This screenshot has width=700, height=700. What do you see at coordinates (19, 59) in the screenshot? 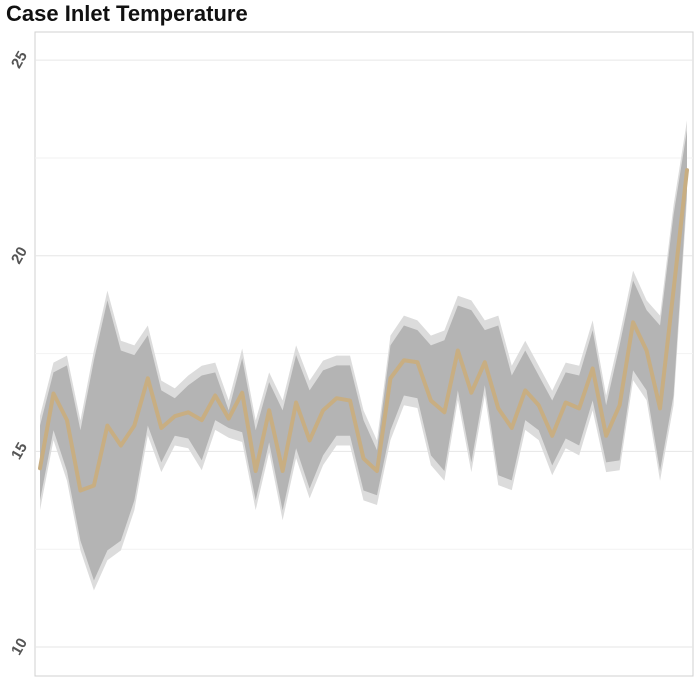
I see `y-tick-label: 25` at bounding box center [19, 59].